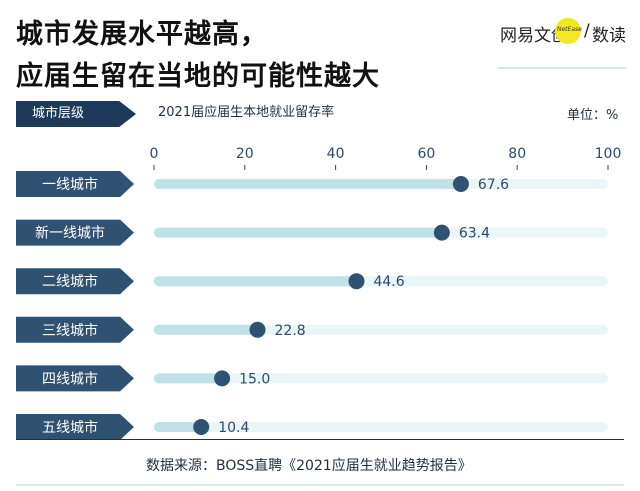 The width and height of the screenshot is (640, 491). Describe the element at coordinates (388, 282) in the screenshot. I see `value-label: 44.6` at that location.